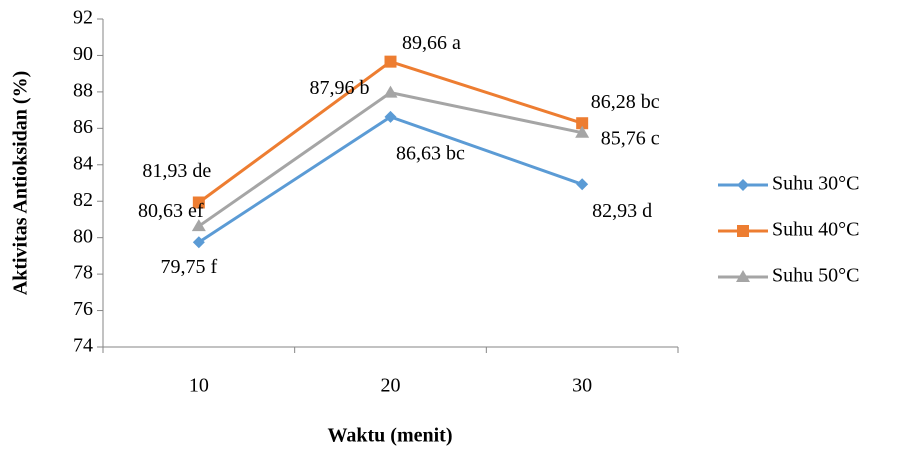 The height and width of the screenshot is (454, 910). I want to click on y-tick-label: 78, so click(83, 273).